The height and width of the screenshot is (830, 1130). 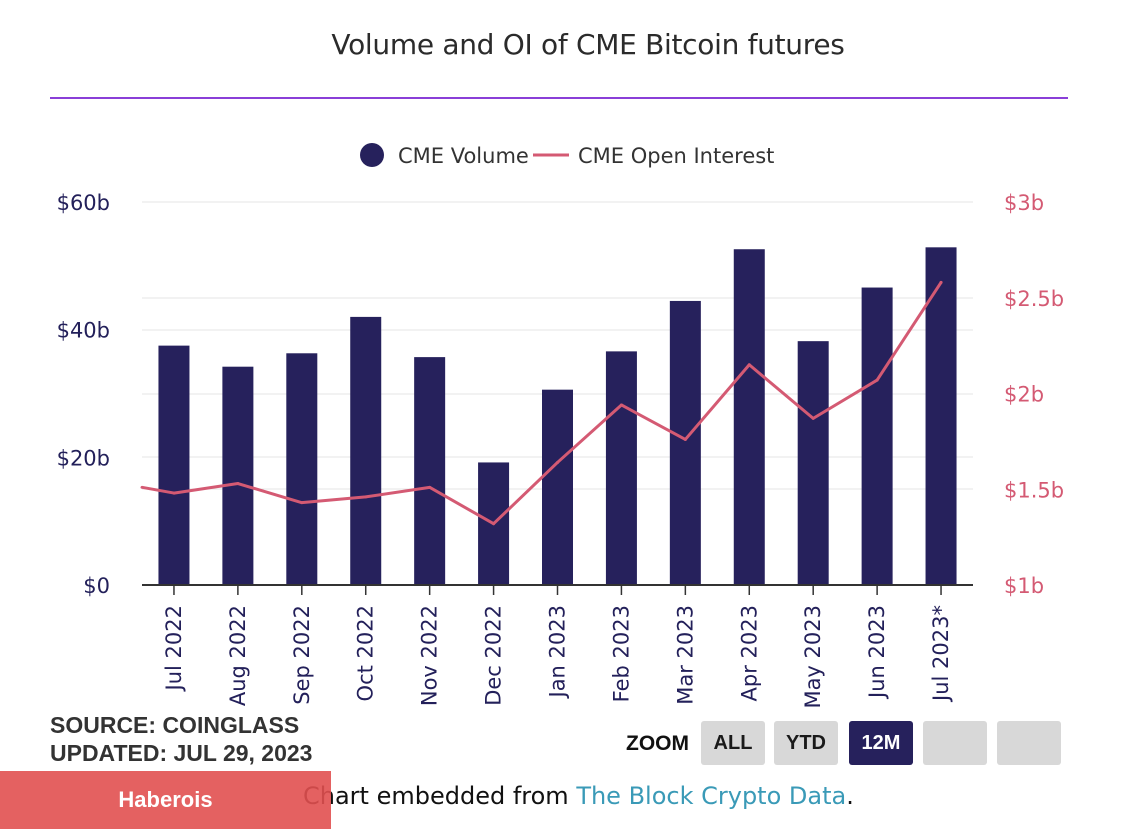 I want to click on x-tick-label: Jul 2022, so click(x=174, y=648).